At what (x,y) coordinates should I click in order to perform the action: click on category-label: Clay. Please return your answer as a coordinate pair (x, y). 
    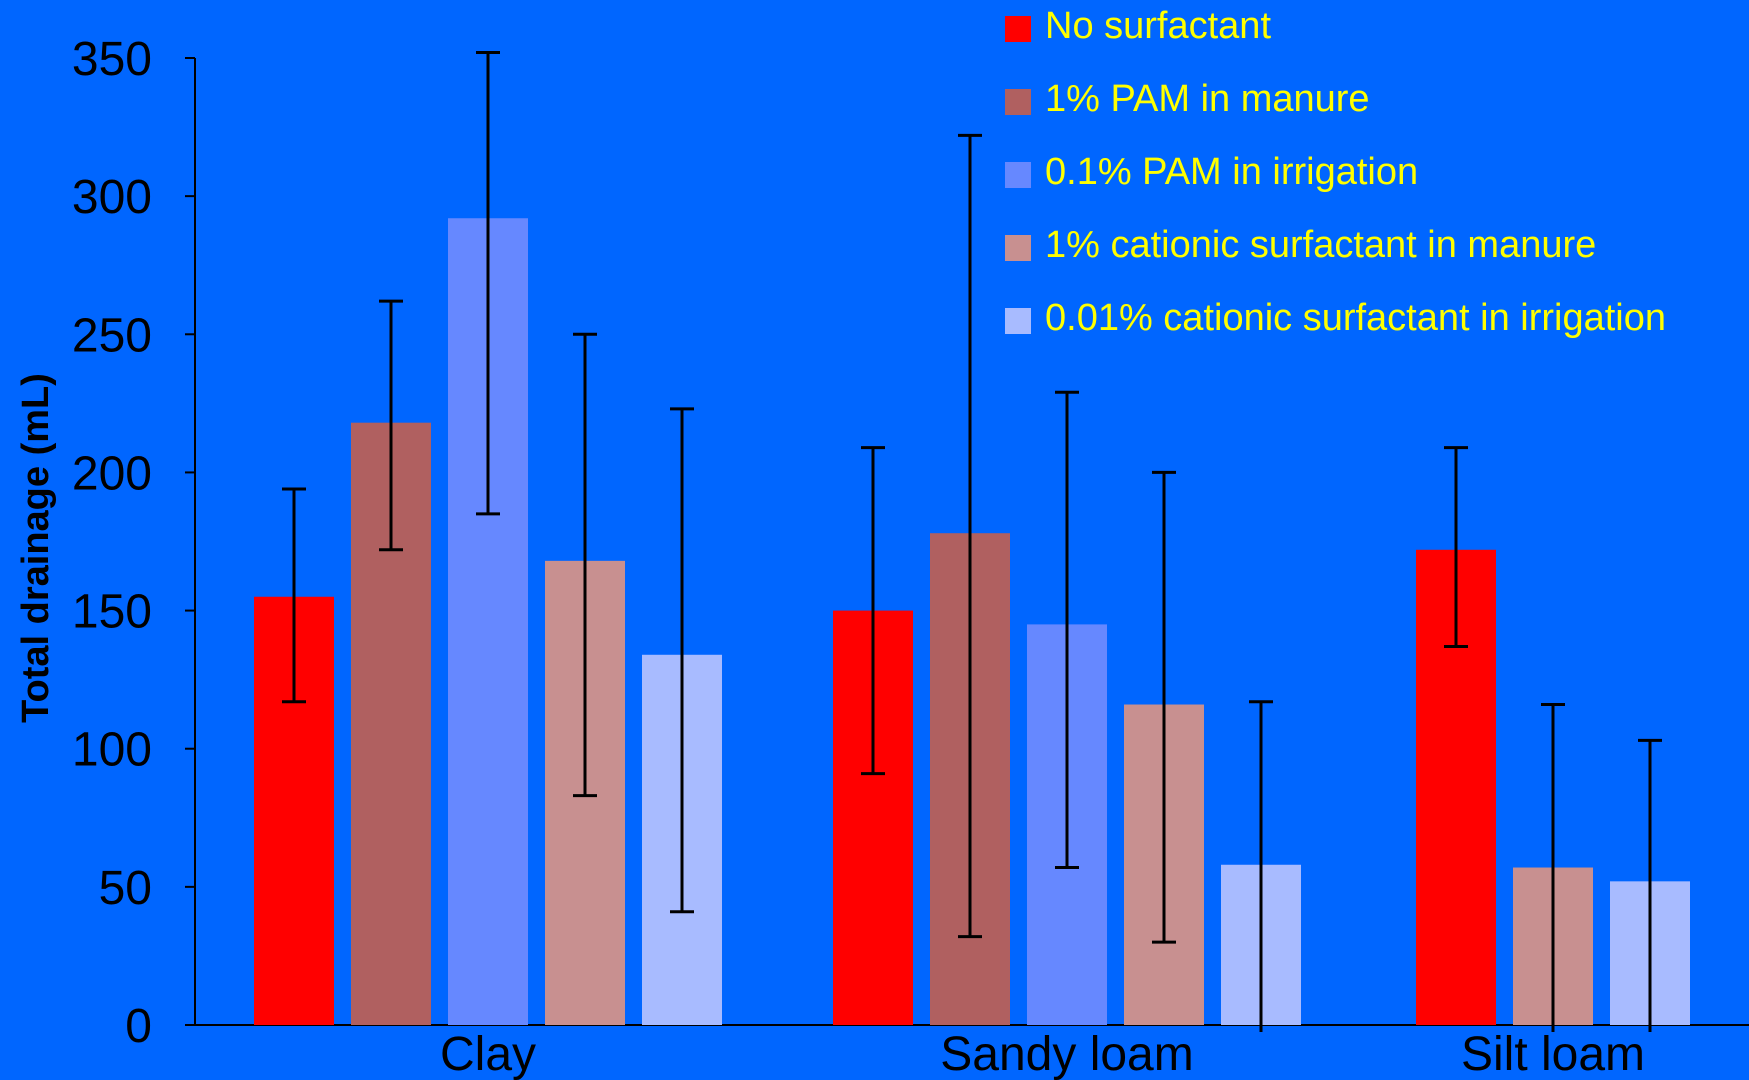
    Looking at the image, I should click on (488, 1054).